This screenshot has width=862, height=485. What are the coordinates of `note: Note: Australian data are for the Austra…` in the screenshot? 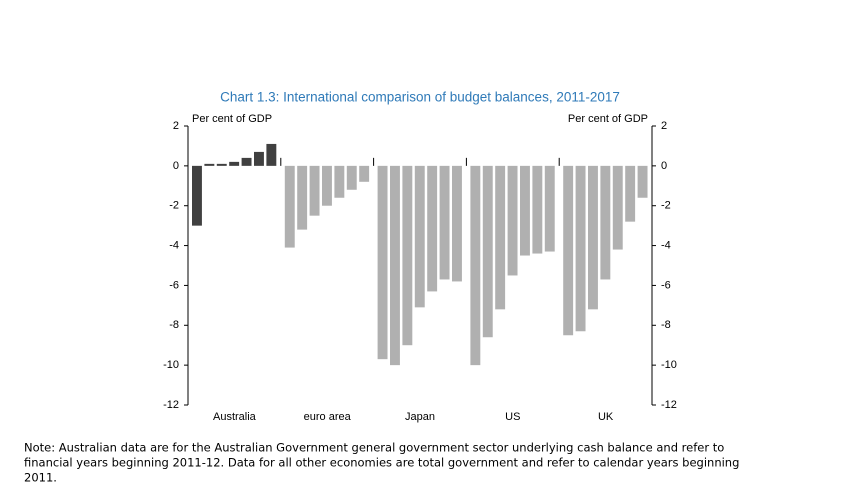 It's located at (374, 448).